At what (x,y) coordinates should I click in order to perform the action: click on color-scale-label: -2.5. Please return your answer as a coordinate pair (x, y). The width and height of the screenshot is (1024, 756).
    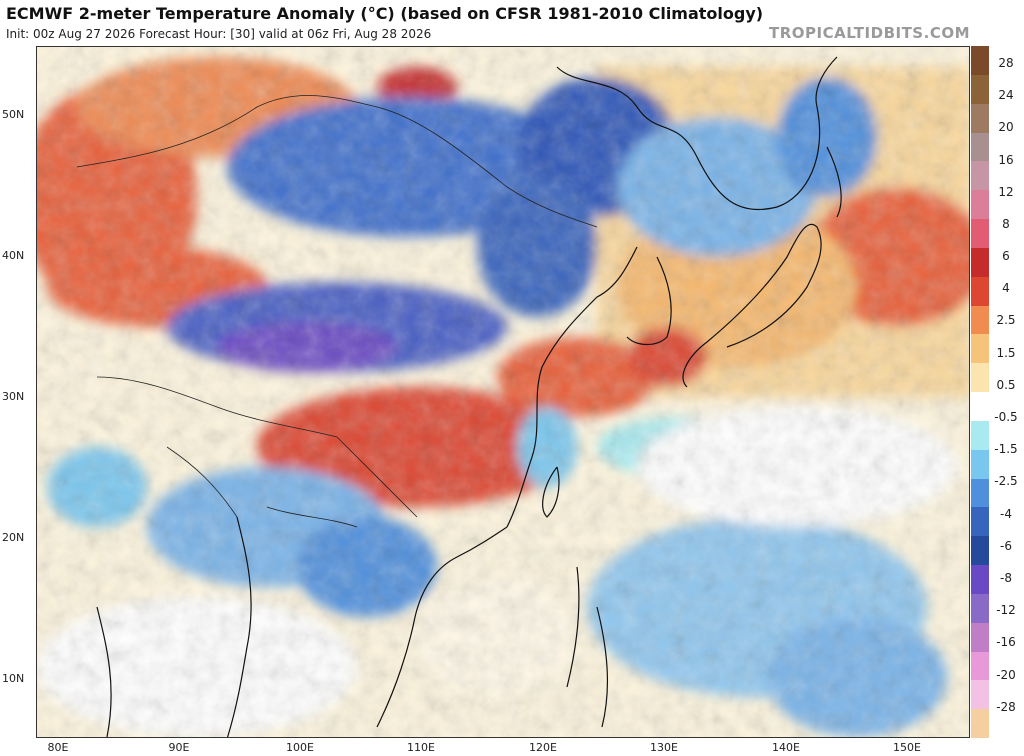
    Looking at the image, I should click on (1006, 481).